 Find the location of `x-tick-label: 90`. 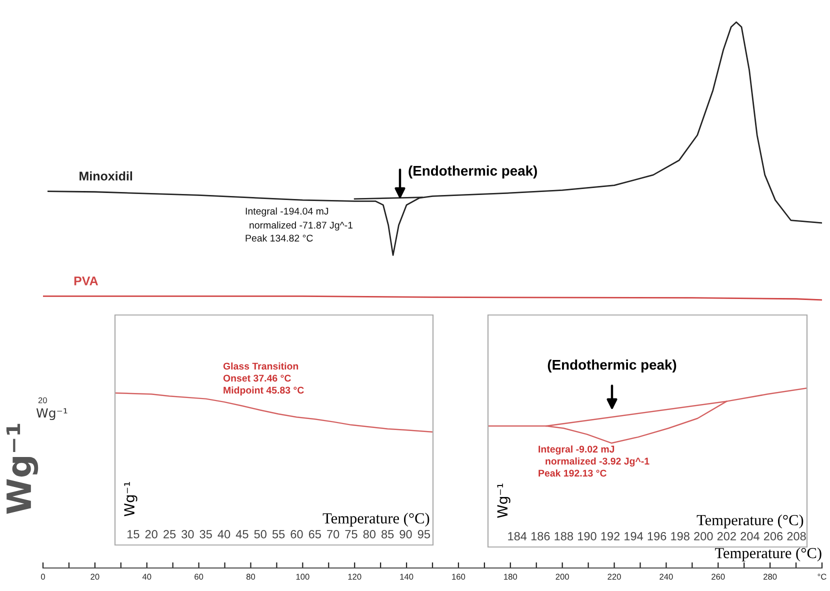

x-tick-label: 90 is located at coordinates (406, 534).